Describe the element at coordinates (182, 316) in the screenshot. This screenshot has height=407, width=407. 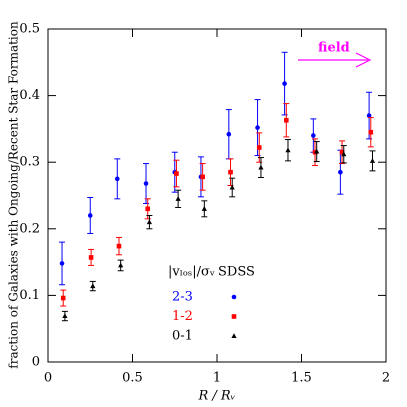
I see `legend-label: 1-2` at that location.